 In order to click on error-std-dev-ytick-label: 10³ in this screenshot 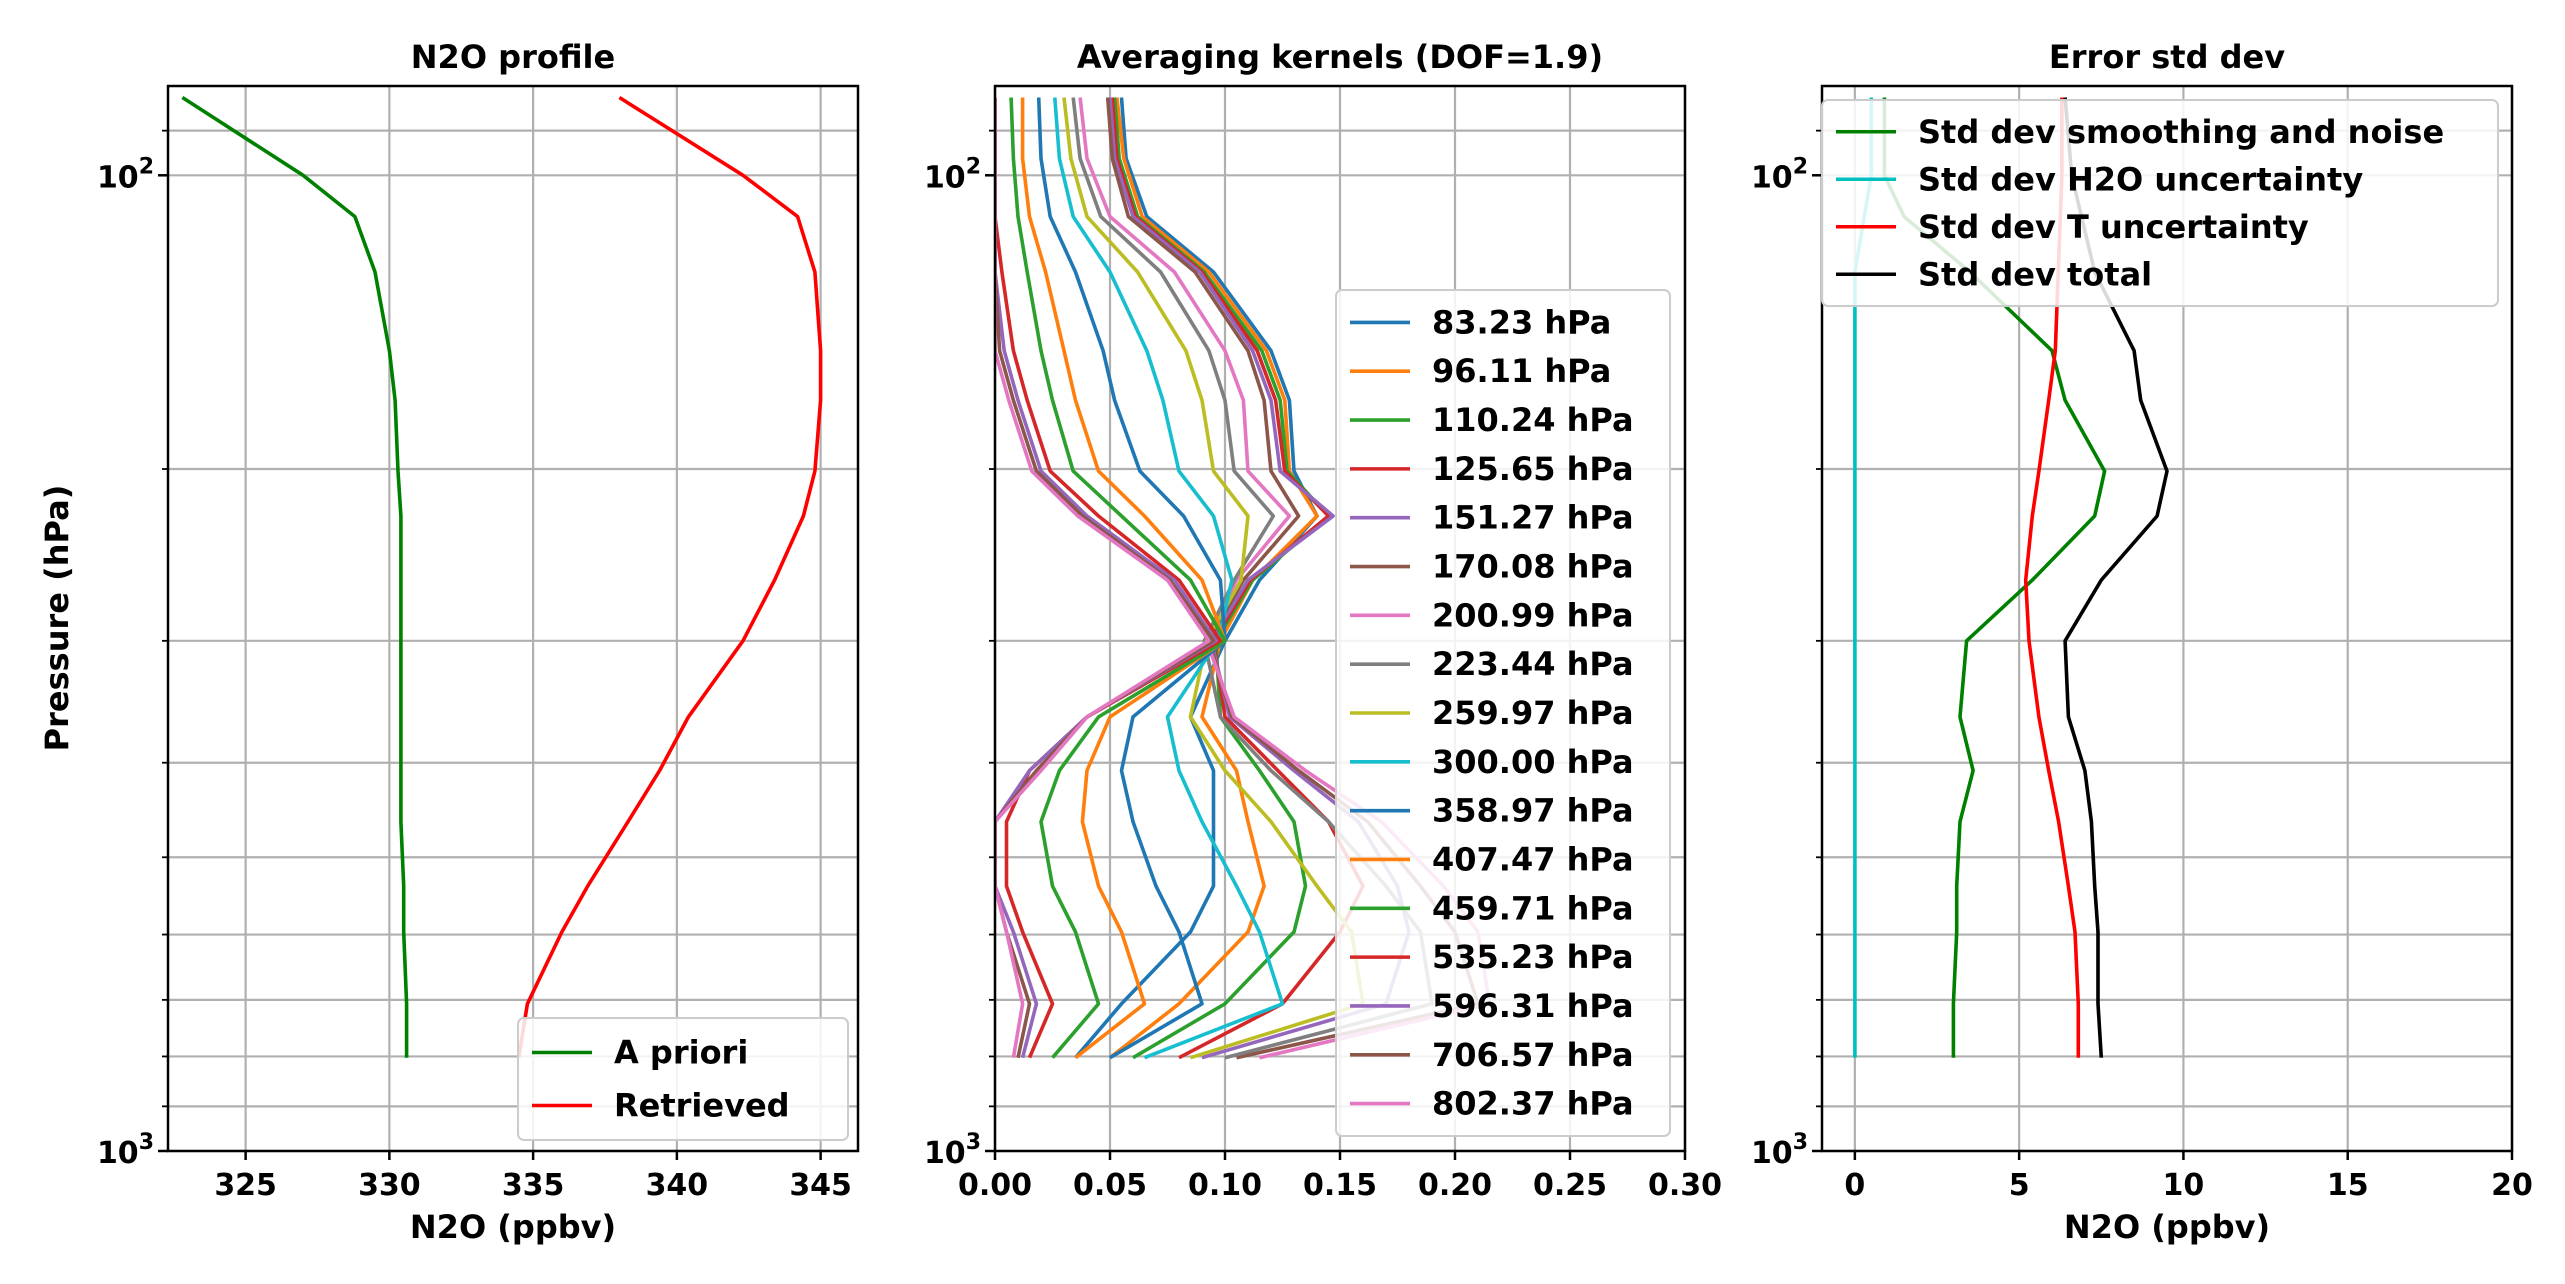, I will do `click(1779, 1150)`.